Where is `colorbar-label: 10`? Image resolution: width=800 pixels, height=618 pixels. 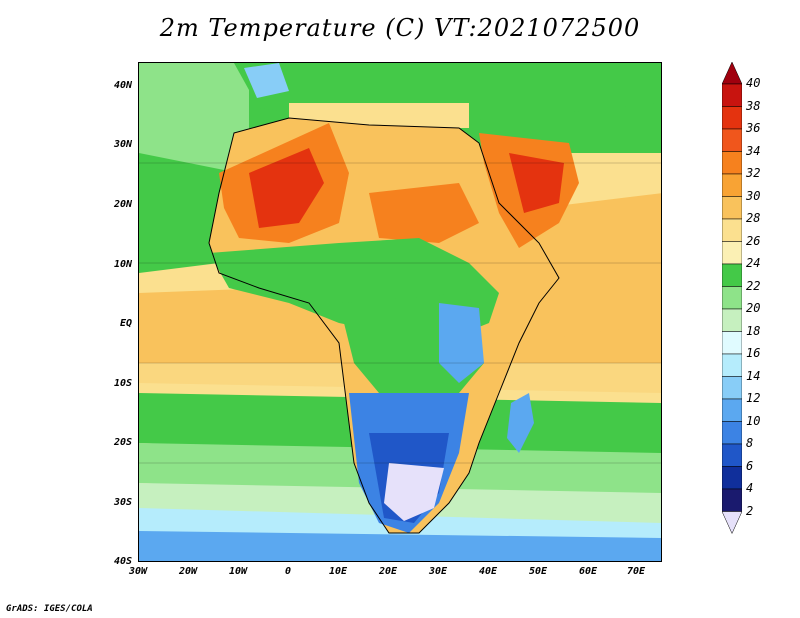
colorbar-label: 10 is located at coordinates (753, 420).